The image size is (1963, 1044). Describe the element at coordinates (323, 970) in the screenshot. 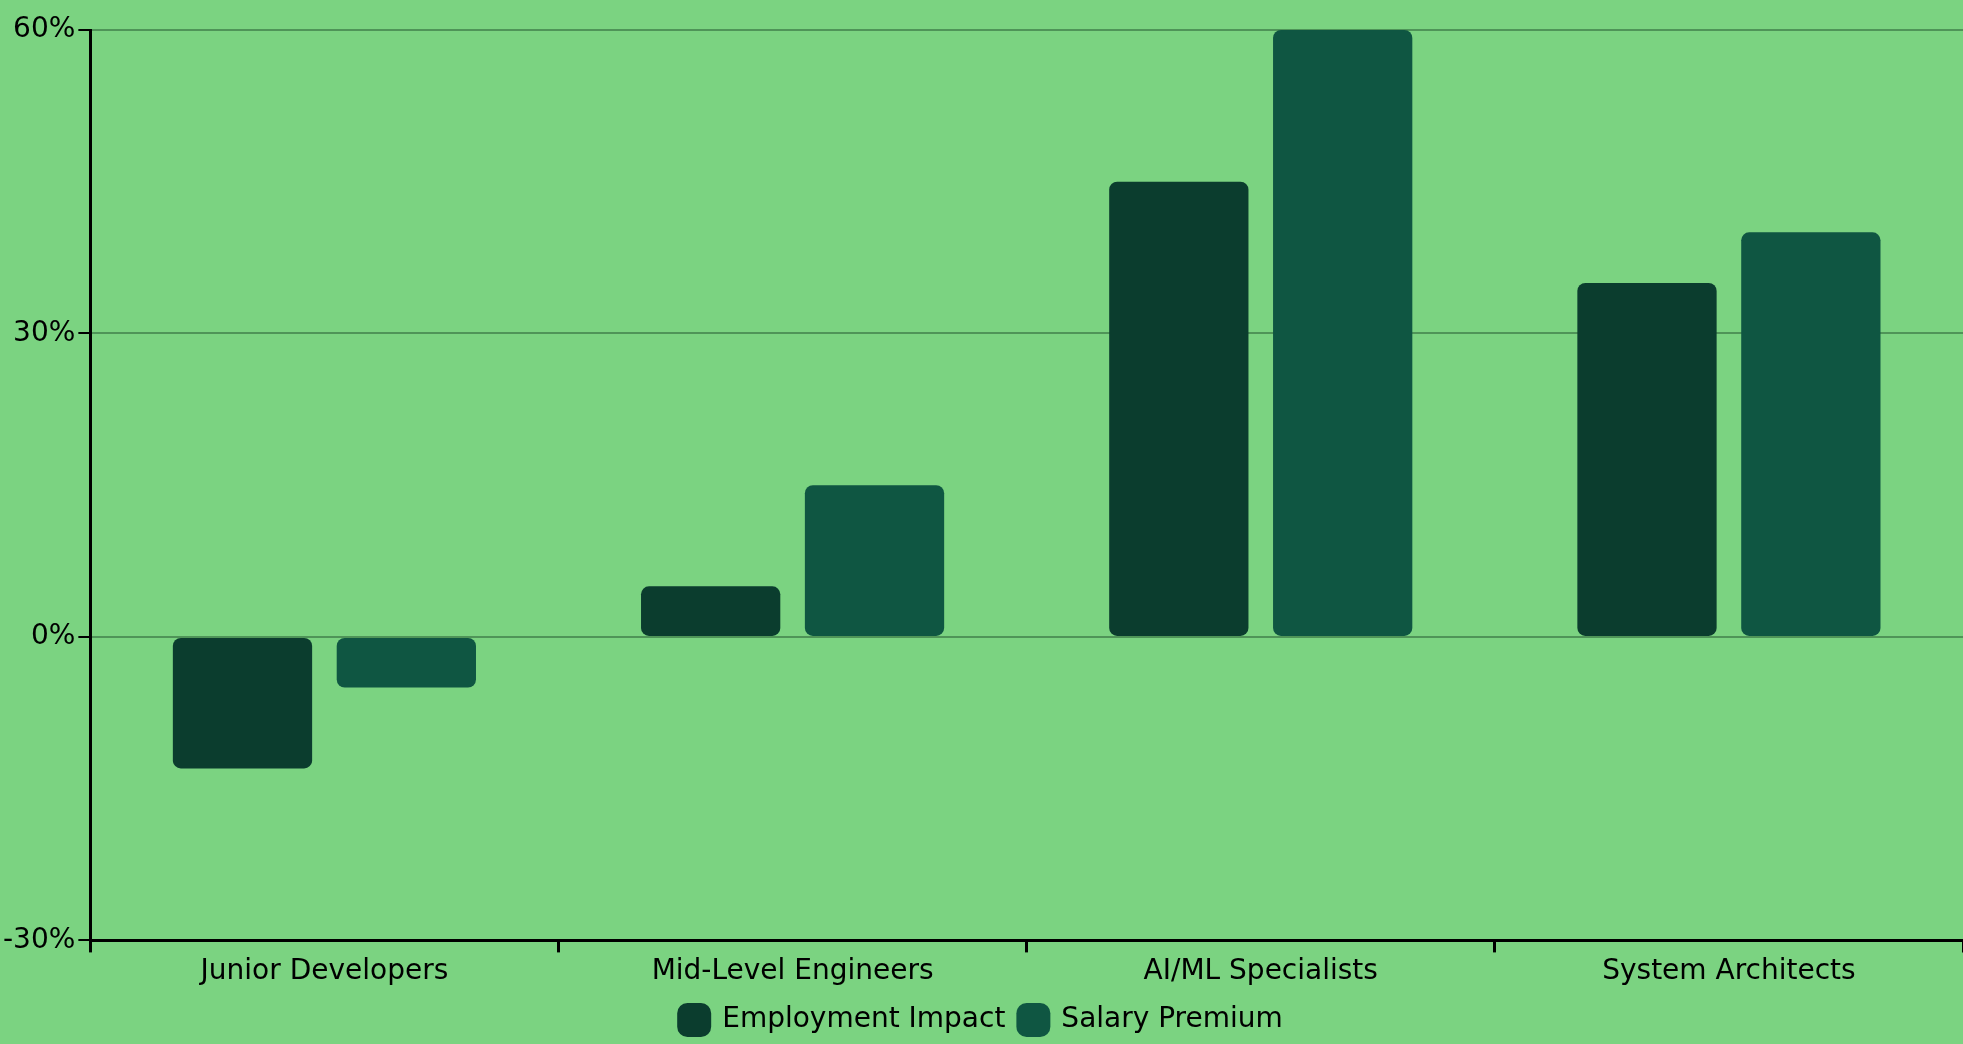

I see `x-tick-label: Junior Developers` at that location.